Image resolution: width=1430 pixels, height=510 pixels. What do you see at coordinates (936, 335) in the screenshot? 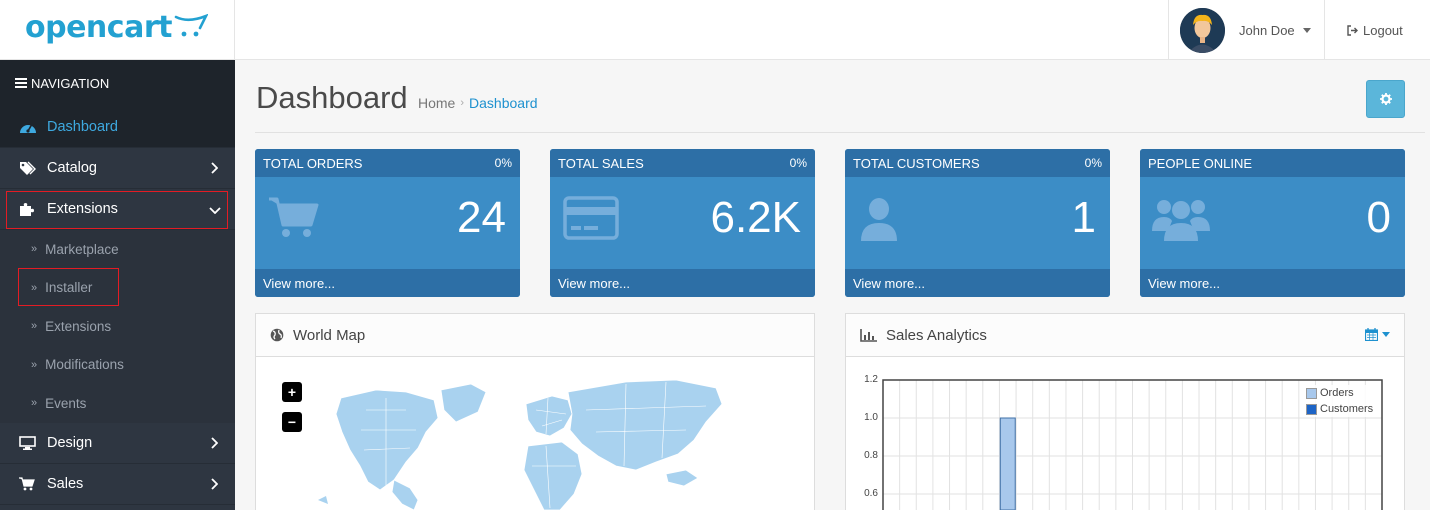
I see `panel-title: Sales Analytics` at bounding box center [936, 335].